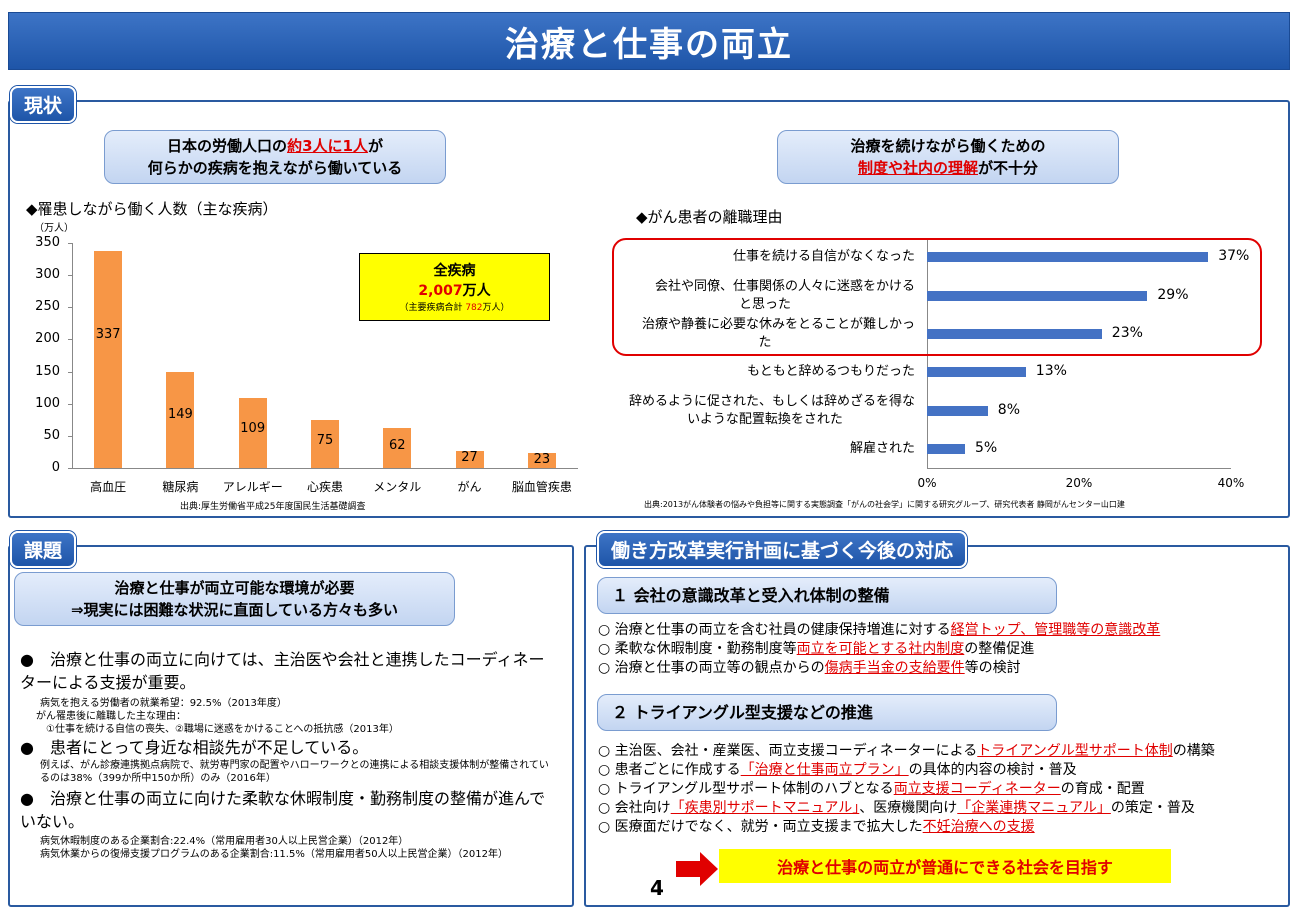  I want to click on plan-item: ○ 患者ごとに作成する「治療と仕事両立プラン」の具体的内容の検討・普及, so click(837, 770).